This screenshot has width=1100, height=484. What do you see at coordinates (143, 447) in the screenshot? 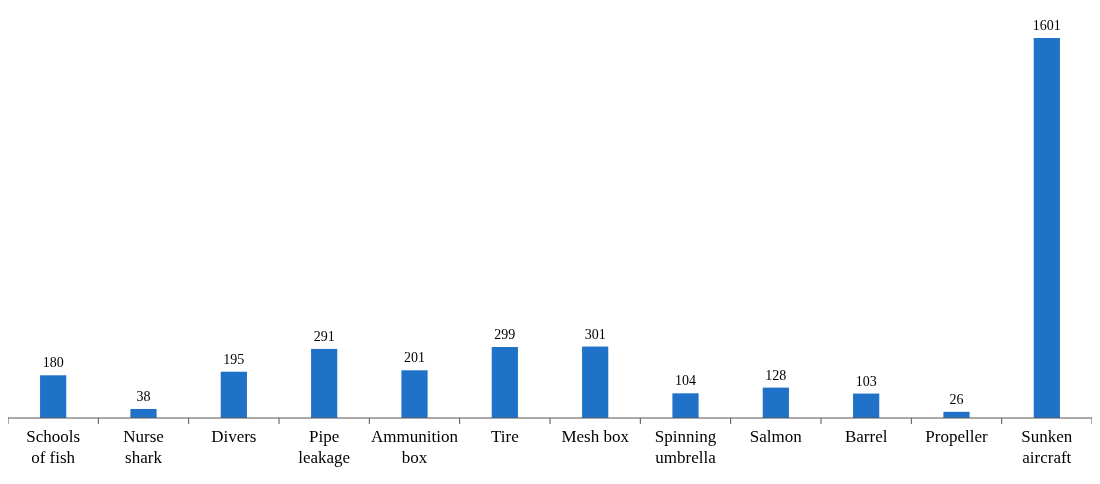
I see `x-tick-label: Nurse shark` at bounding box center [143, 447].